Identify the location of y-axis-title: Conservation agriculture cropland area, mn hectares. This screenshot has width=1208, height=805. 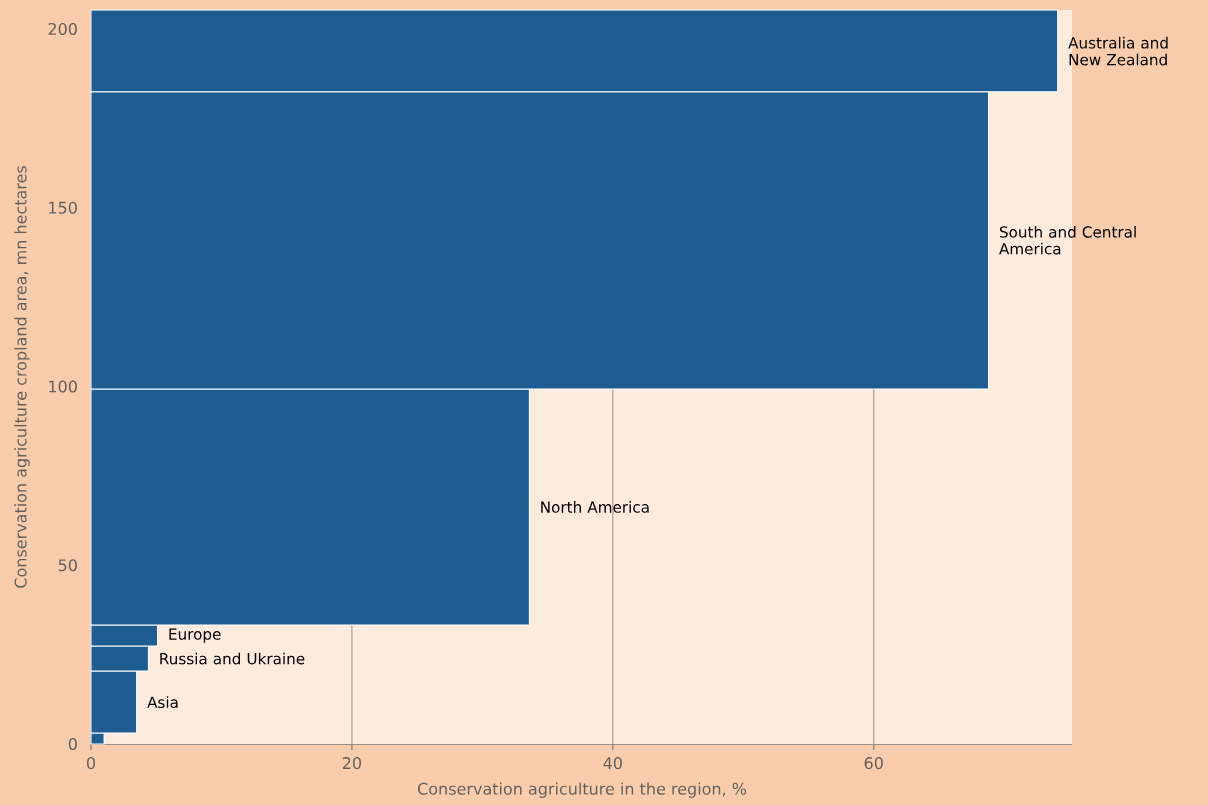
(22, 377).